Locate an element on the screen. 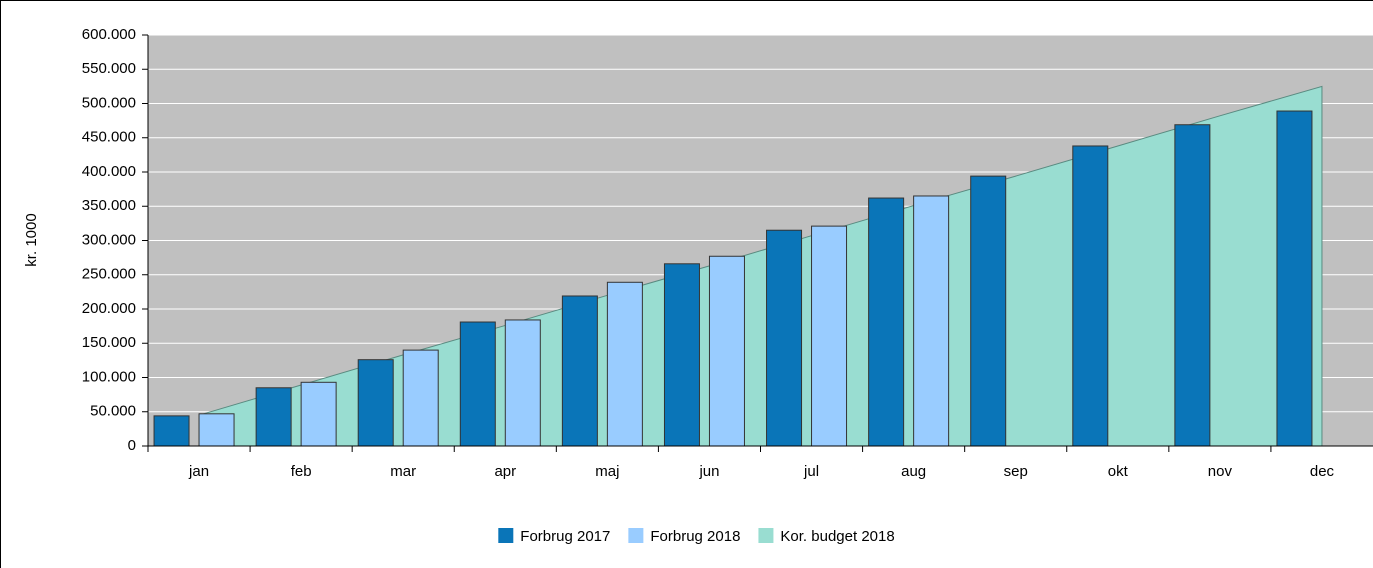 The height and width of the screenshot is (568, 1373). y-tick-label: 300.000 is located at coordinates (109, 239).